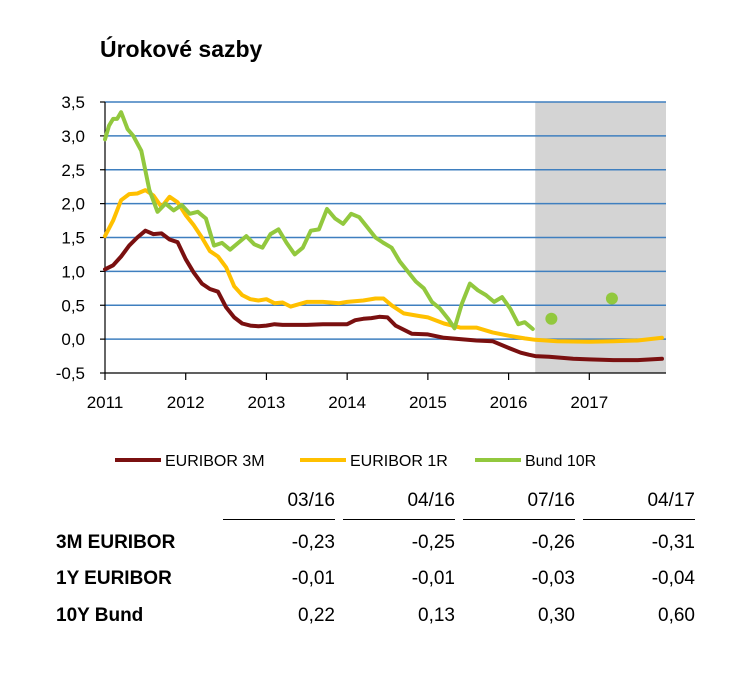  What do you see at coordinates (186, 402) in the screenshot?
I see `x-tick-label: 2012` at bounding box center [186, 402].